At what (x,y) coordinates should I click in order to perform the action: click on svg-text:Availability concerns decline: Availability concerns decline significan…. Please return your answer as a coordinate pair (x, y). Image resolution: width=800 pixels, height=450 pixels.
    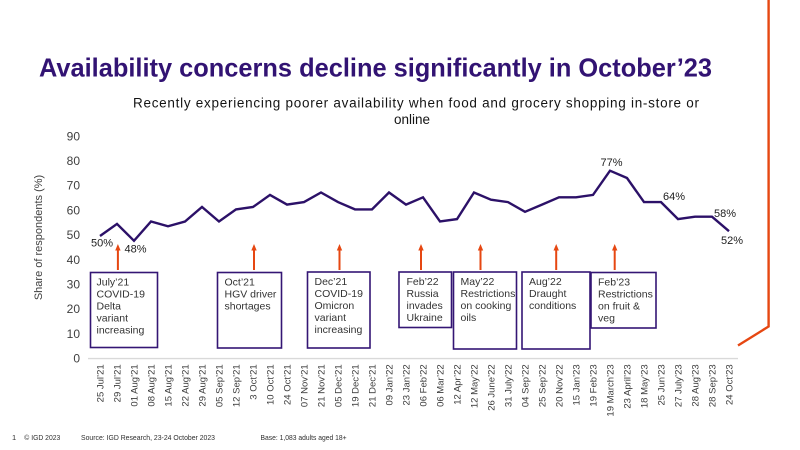
    Looking at the image, I should click on (375, 68).